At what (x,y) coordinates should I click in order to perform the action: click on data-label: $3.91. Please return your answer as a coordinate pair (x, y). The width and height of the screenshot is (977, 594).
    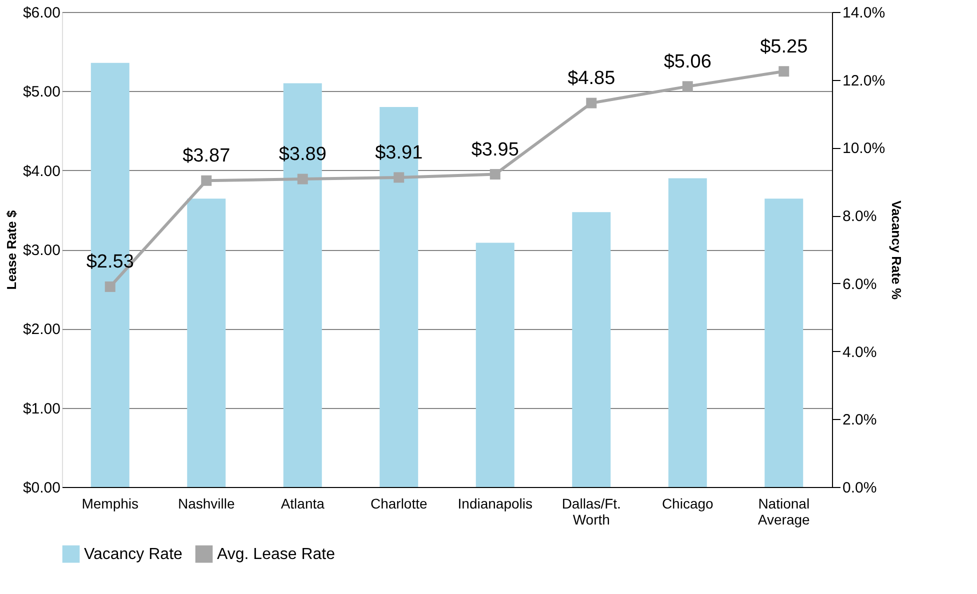
    Looking at the image, I should click on (399, 153).